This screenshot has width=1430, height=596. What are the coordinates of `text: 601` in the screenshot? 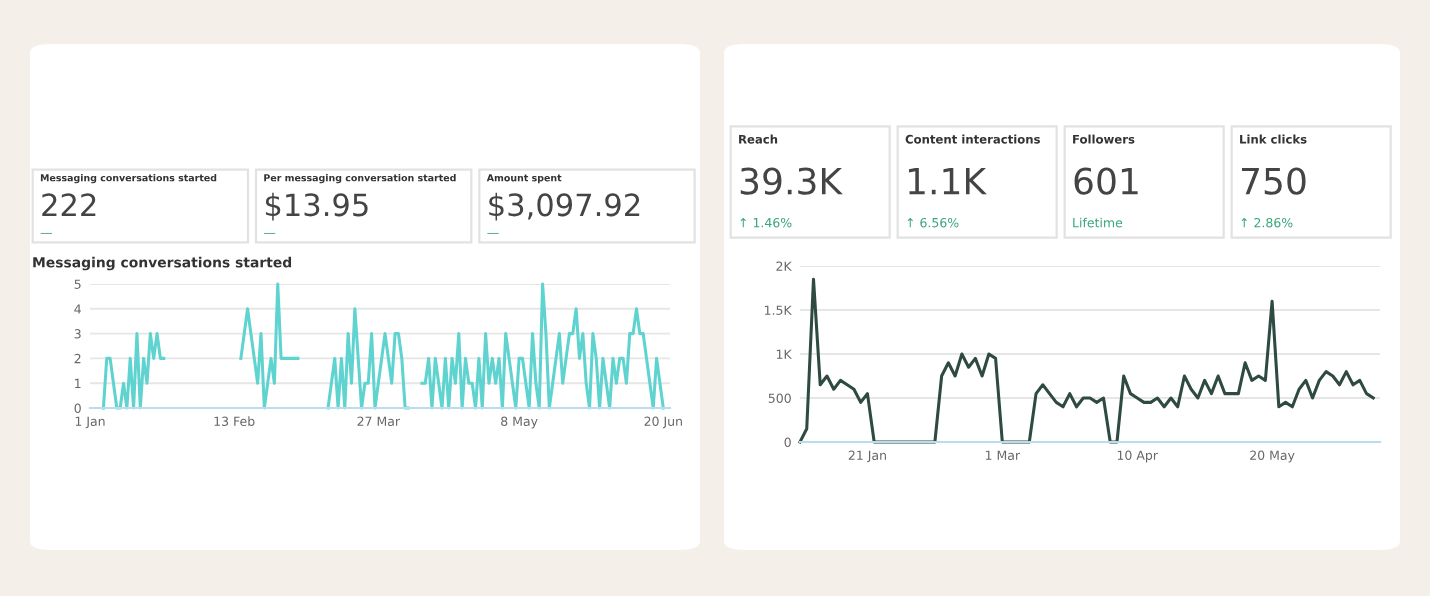 It's located at (1106, 181).